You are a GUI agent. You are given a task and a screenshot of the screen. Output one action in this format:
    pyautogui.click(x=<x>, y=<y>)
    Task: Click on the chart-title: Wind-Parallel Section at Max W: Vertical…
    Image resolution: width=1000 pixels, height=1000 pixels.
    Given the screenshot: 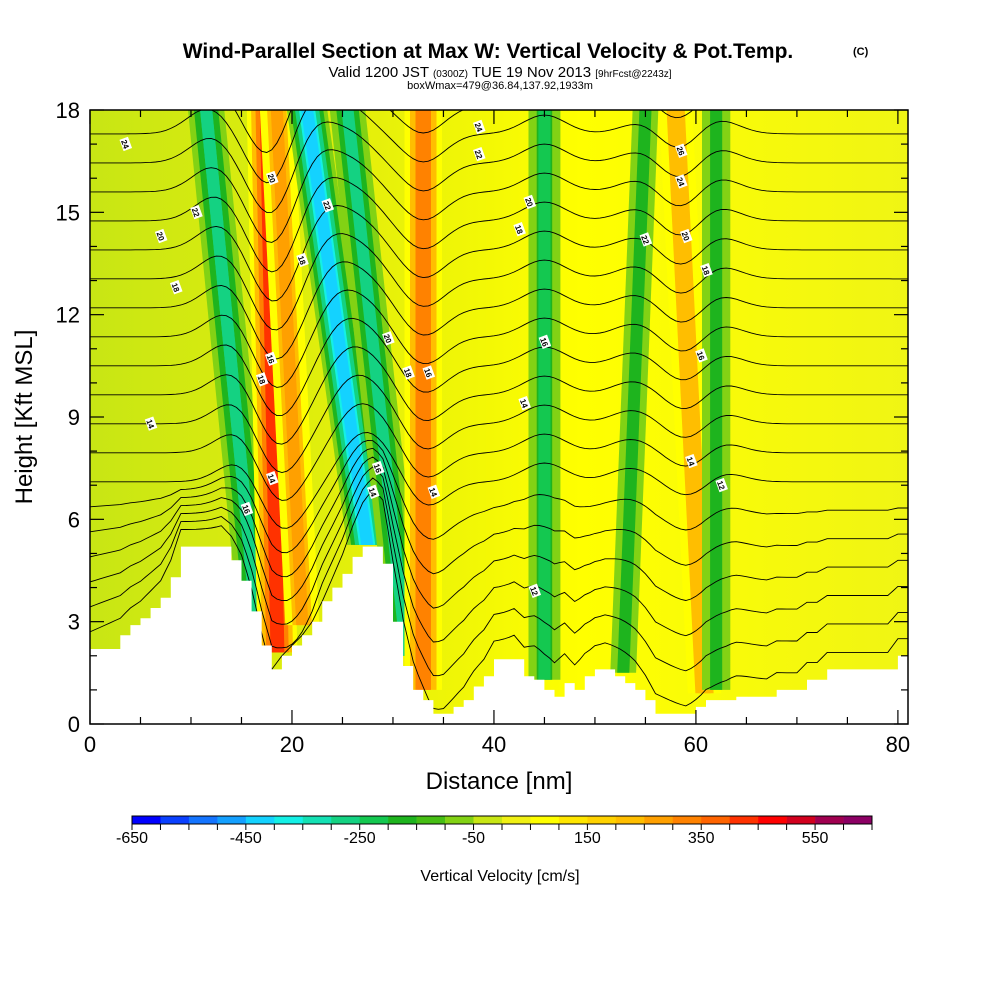 What is the action you would take?
    pyautogui.click(x=488, y=51)
    